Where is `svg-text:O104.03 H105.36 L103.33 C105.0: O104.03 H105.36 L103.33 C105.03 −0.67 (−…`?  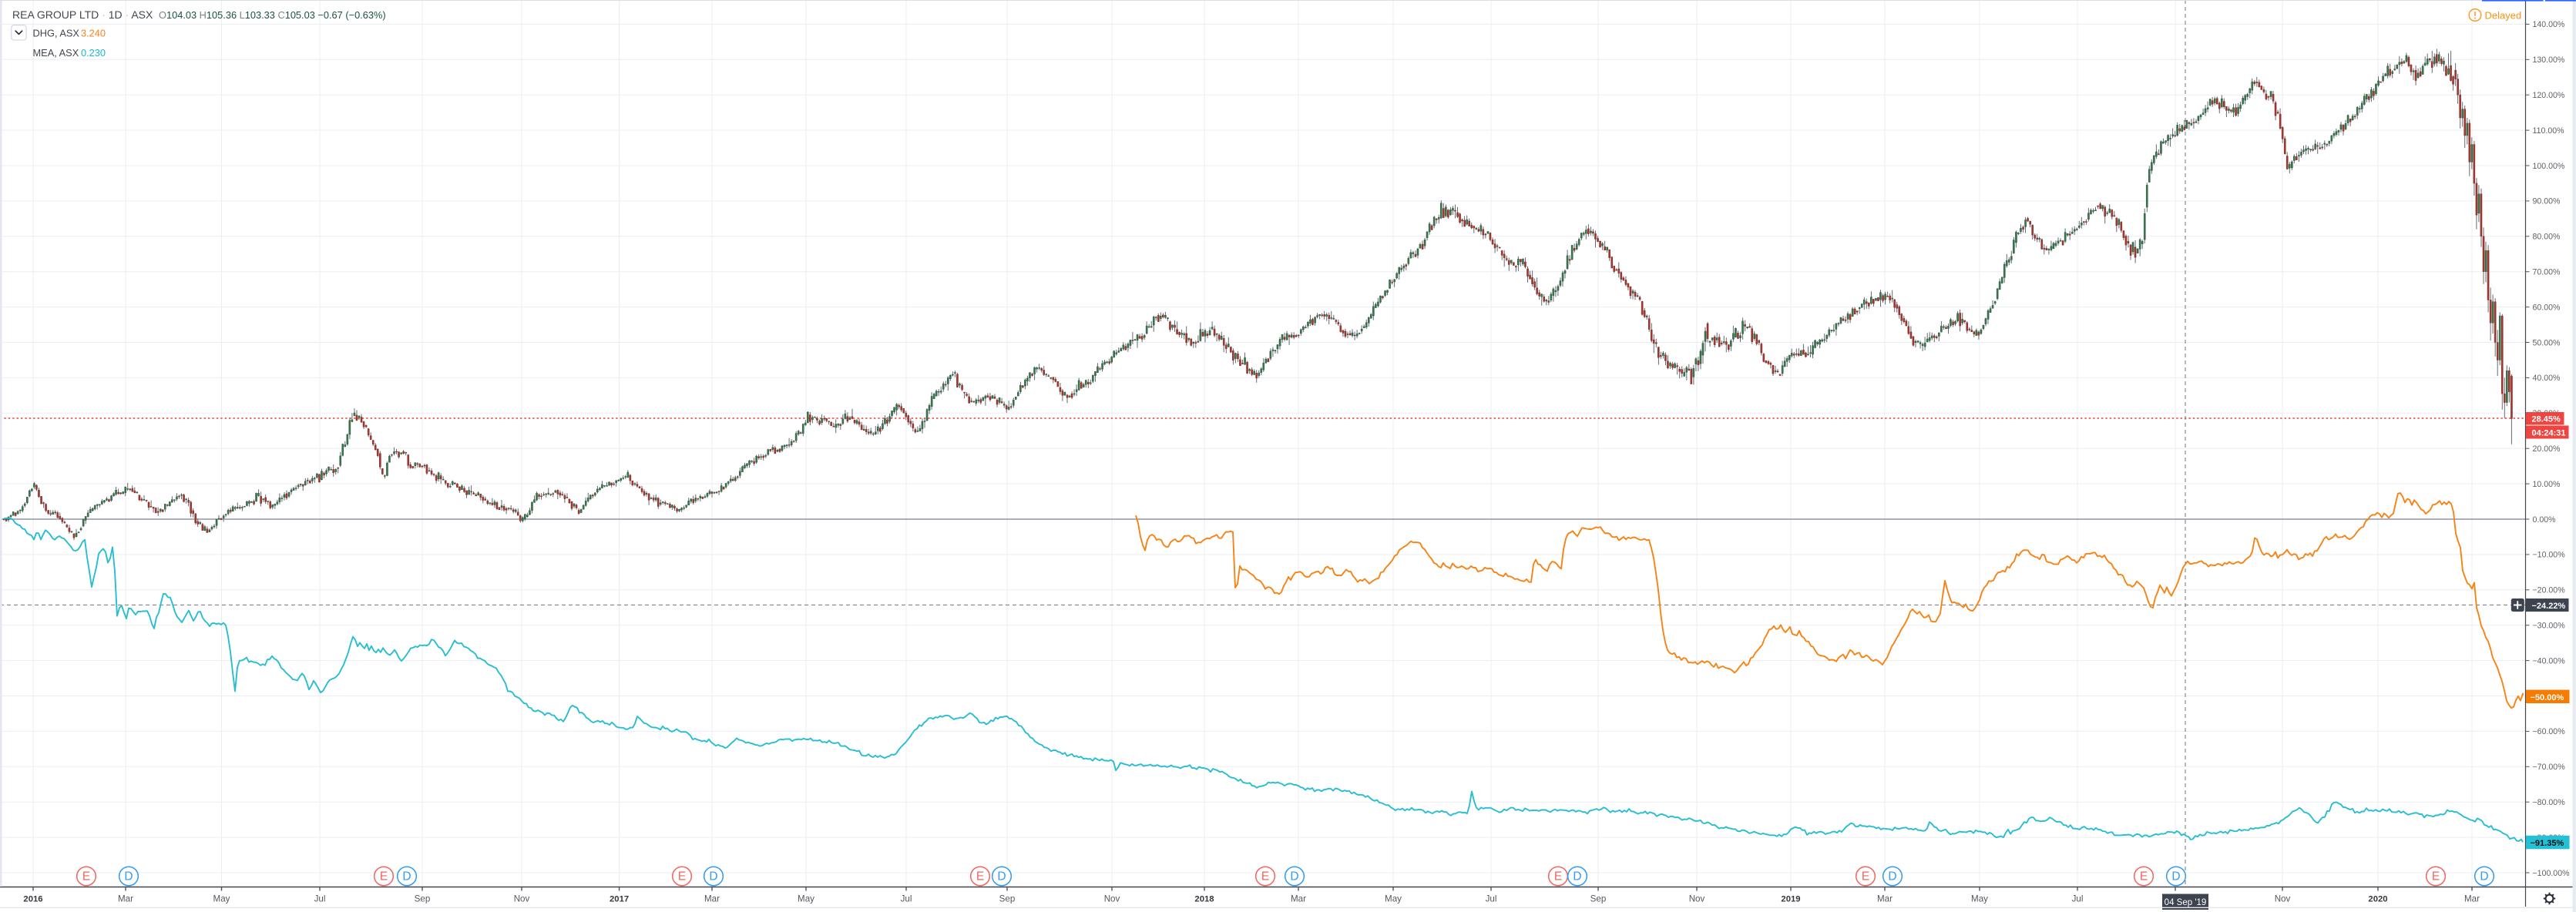 svg-text:O104.03 H105.36 L103.33 C105.0: O104.03 H105.36 L103.33 C105.03 −0.67 (−… is located at coordinates (272, 15).